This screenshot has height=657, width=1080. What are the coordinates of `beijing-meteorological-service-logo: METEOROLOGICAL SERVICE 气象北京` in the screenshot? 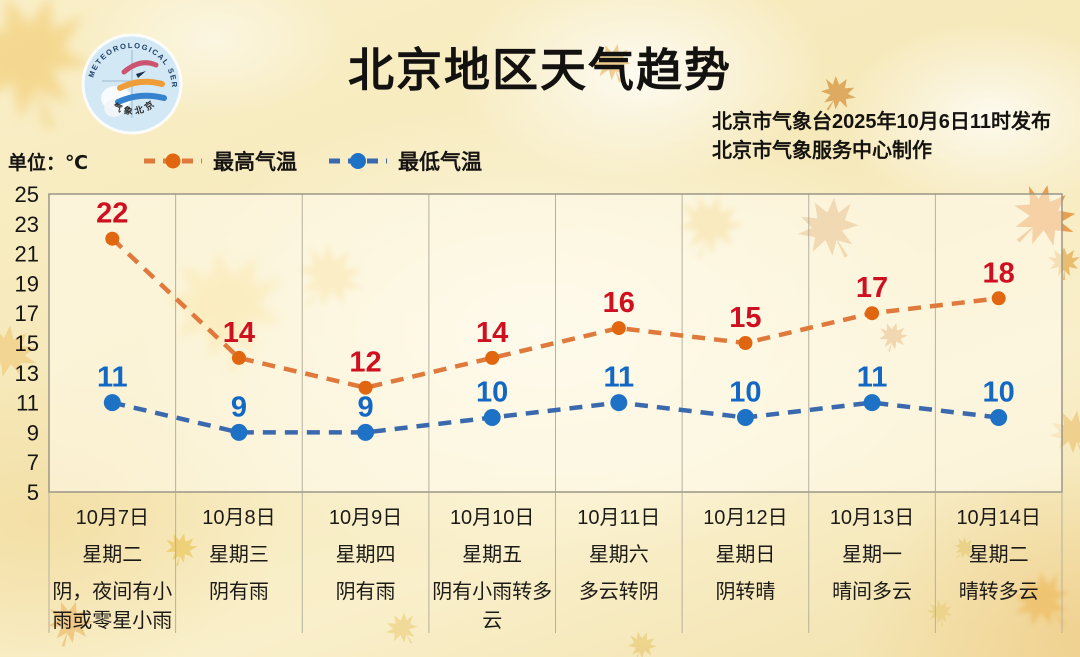 It's located at (131, 83).